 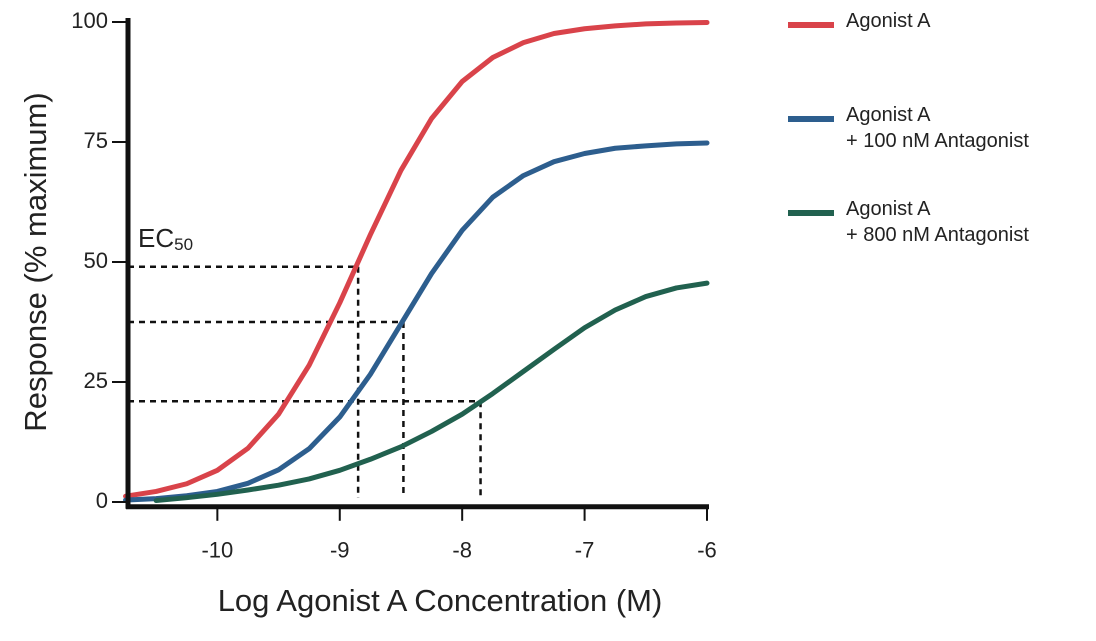 What do you see at coordinates (340, 550) in the screenshot?
I see `x-tick-label: -9` at bounding box center [340, 550].